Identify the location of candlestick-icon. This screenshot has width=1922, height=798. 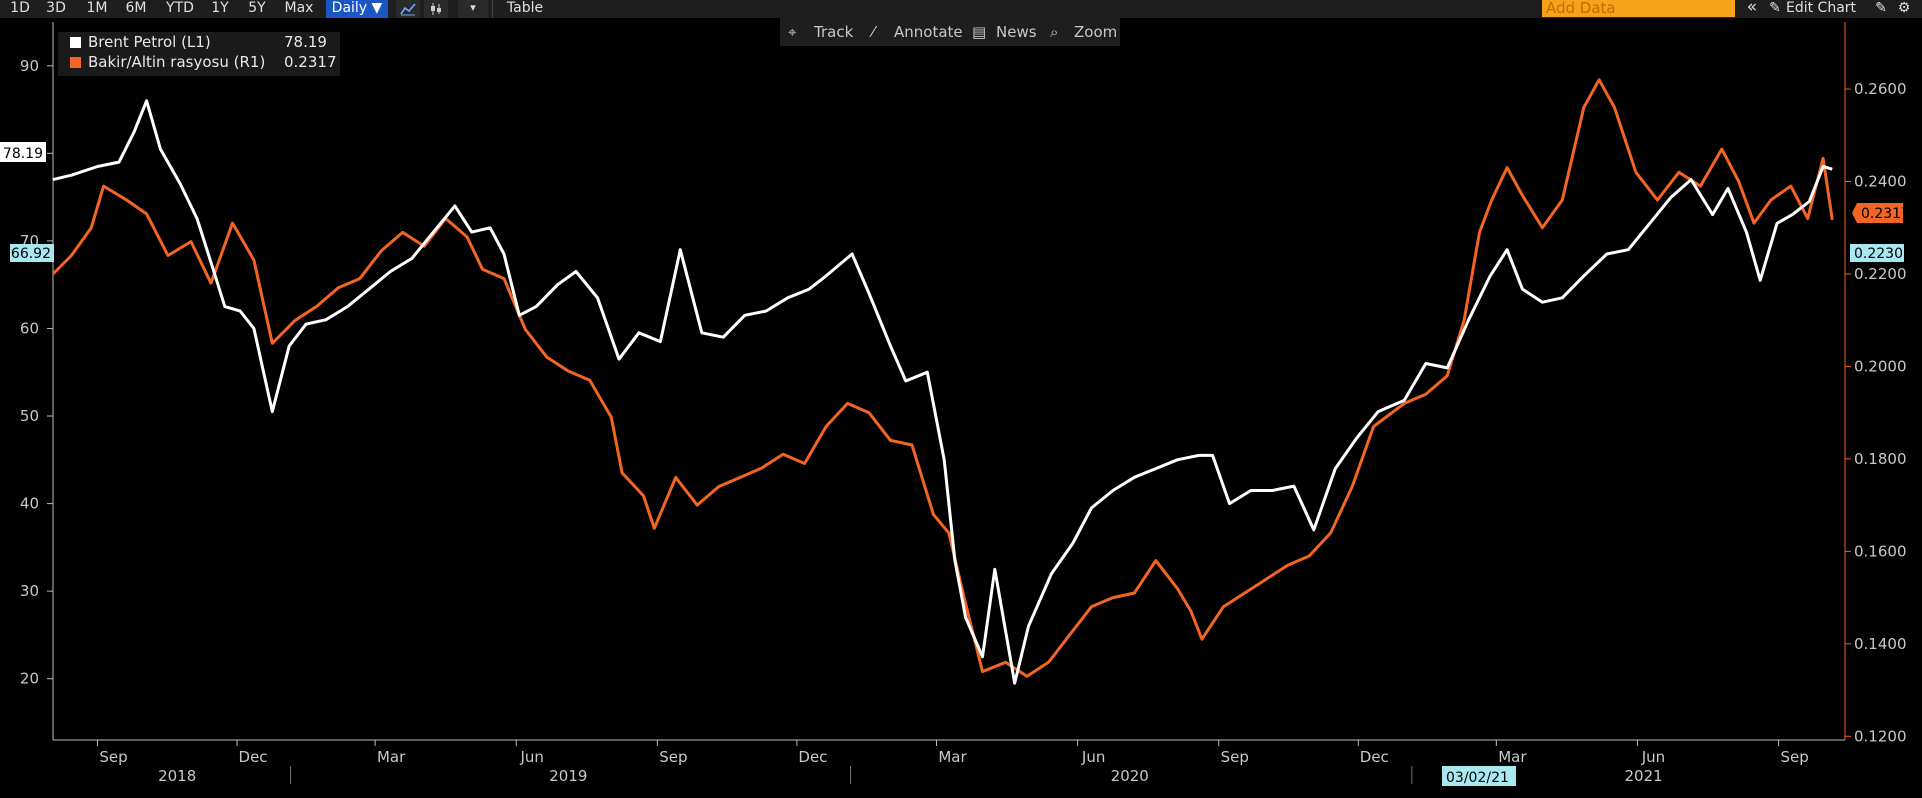
(436, 9).